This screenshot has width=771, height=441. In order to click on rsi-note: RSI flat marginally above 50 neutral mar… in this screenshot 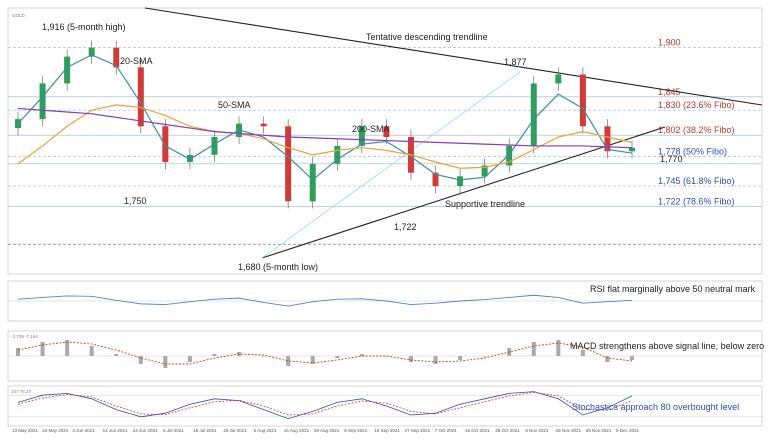, I will do `click(673, 289)`.